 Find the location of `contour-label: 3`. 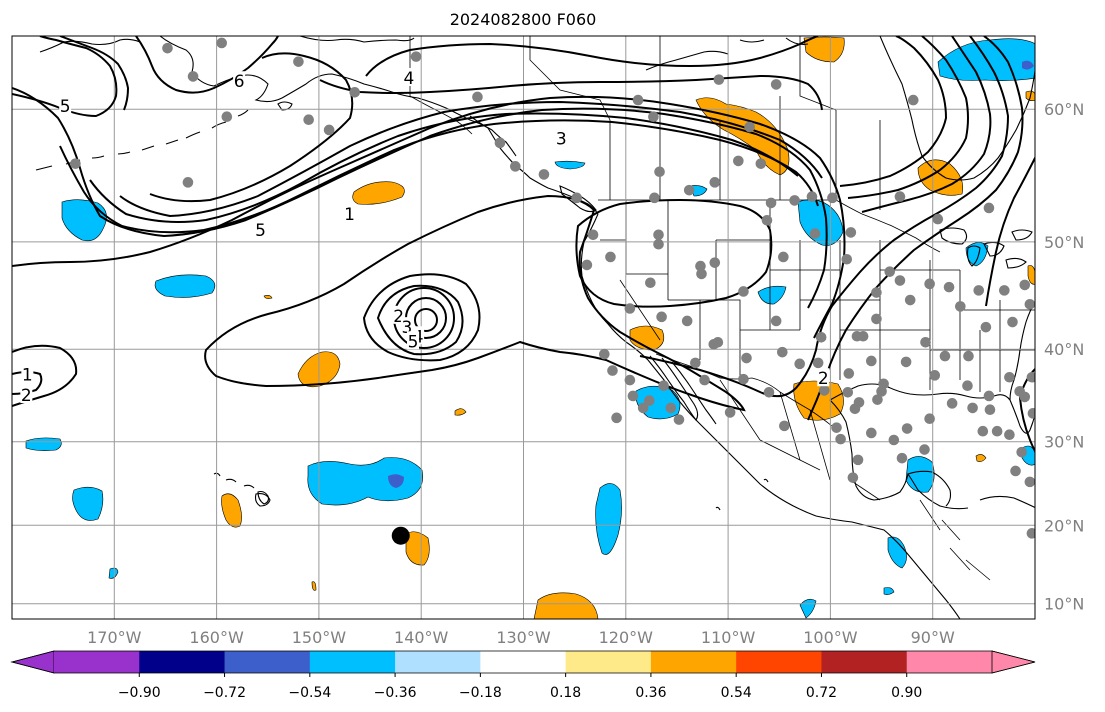

contour-label: 3 is located at coordinates (189, 10).